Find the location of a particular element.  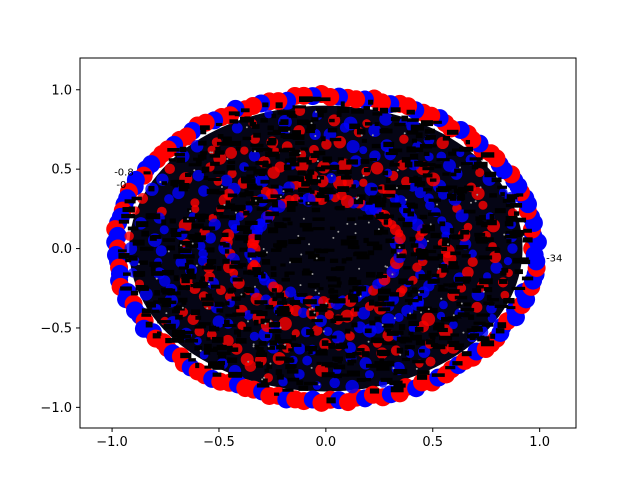

x-tick-label: 1.0 is located at coordinates (539, 442).